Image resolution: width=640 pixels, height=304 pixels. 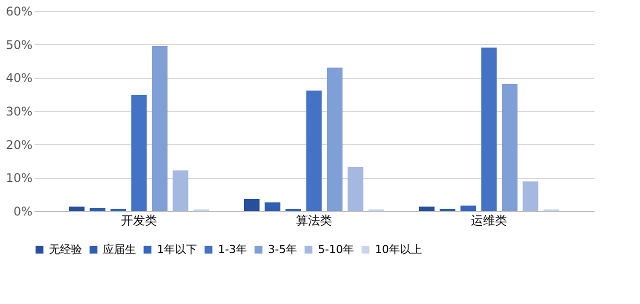 I want to click on x-tick-label: 开发类, so click(x=139, y=221).